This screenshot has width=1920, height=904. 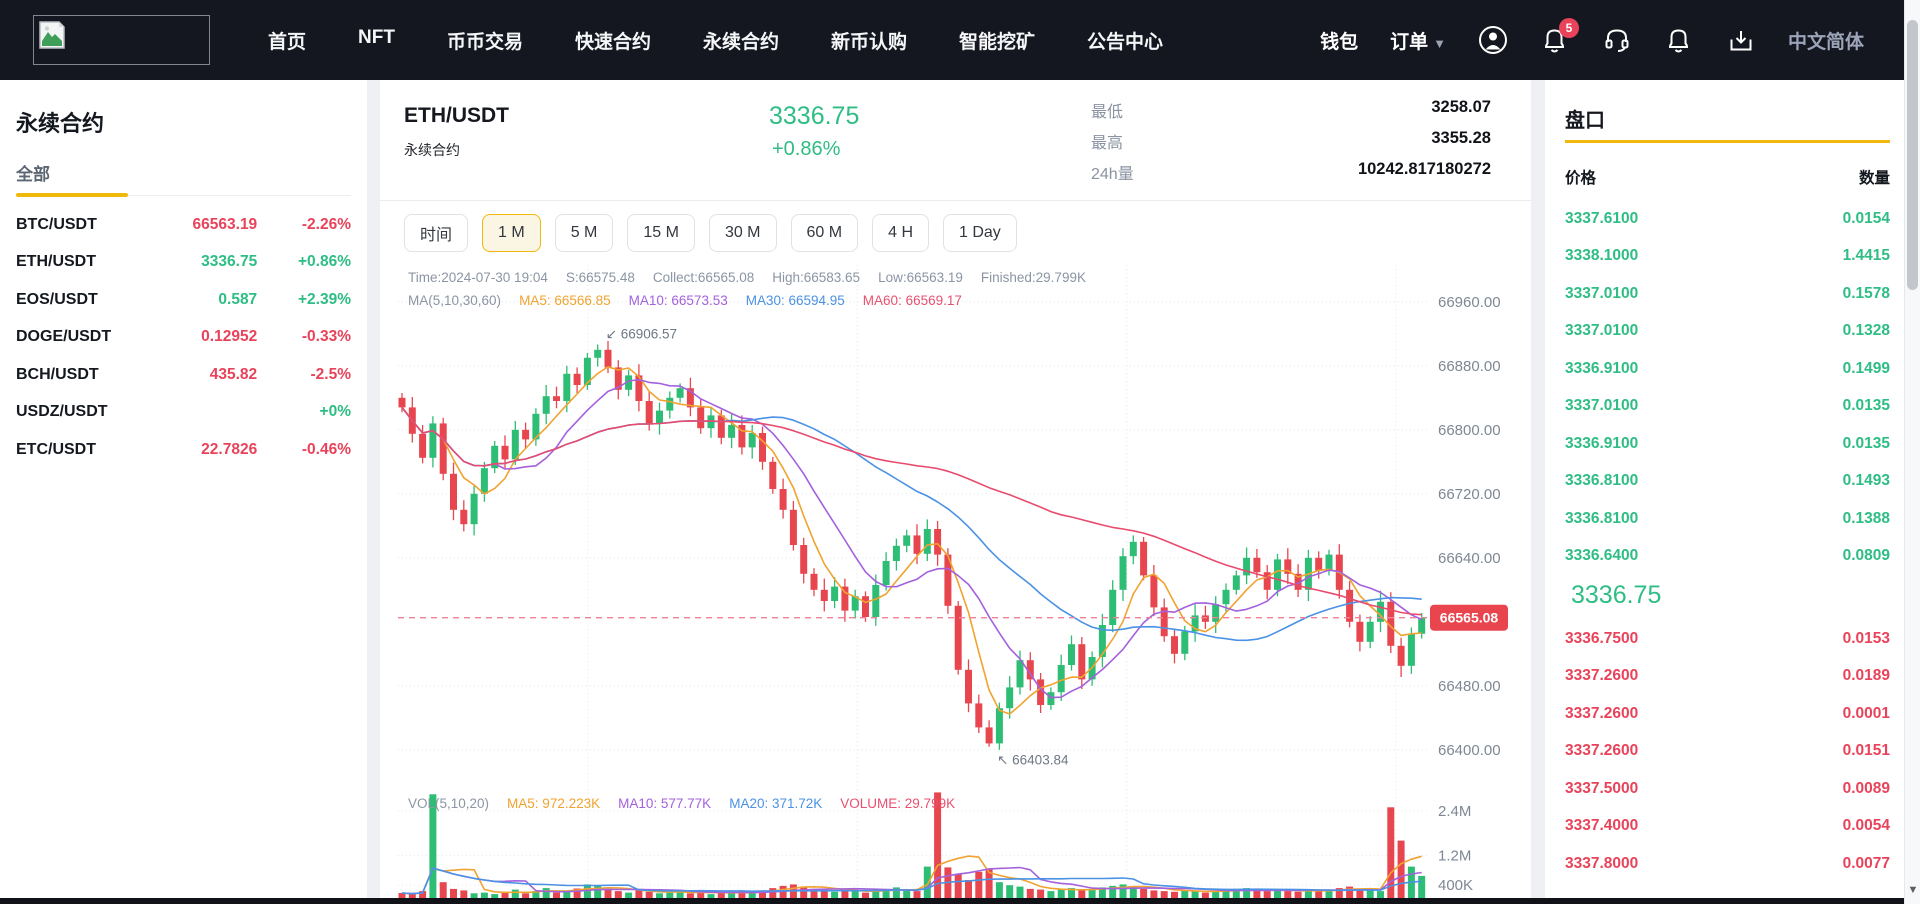 What do you see at coordinates (584, 233) in the screenshot?
I see `timeframe-button-5m: 5 M` at bounding box center [584, 233].